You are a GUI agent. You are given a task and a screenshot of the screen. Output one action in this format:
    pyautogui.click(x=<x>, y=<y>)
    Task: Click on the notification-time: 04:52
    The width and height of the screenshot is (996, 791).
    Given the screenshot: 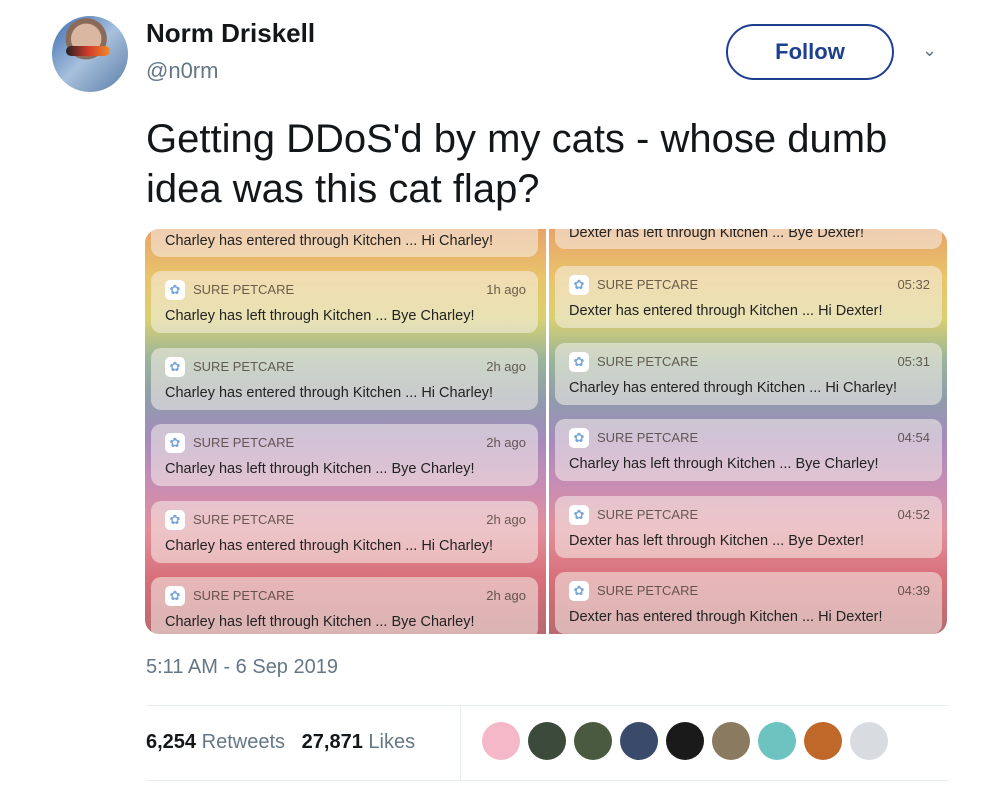 What is the action you would take?
    pyautogui.click(x=913, y=514)
    